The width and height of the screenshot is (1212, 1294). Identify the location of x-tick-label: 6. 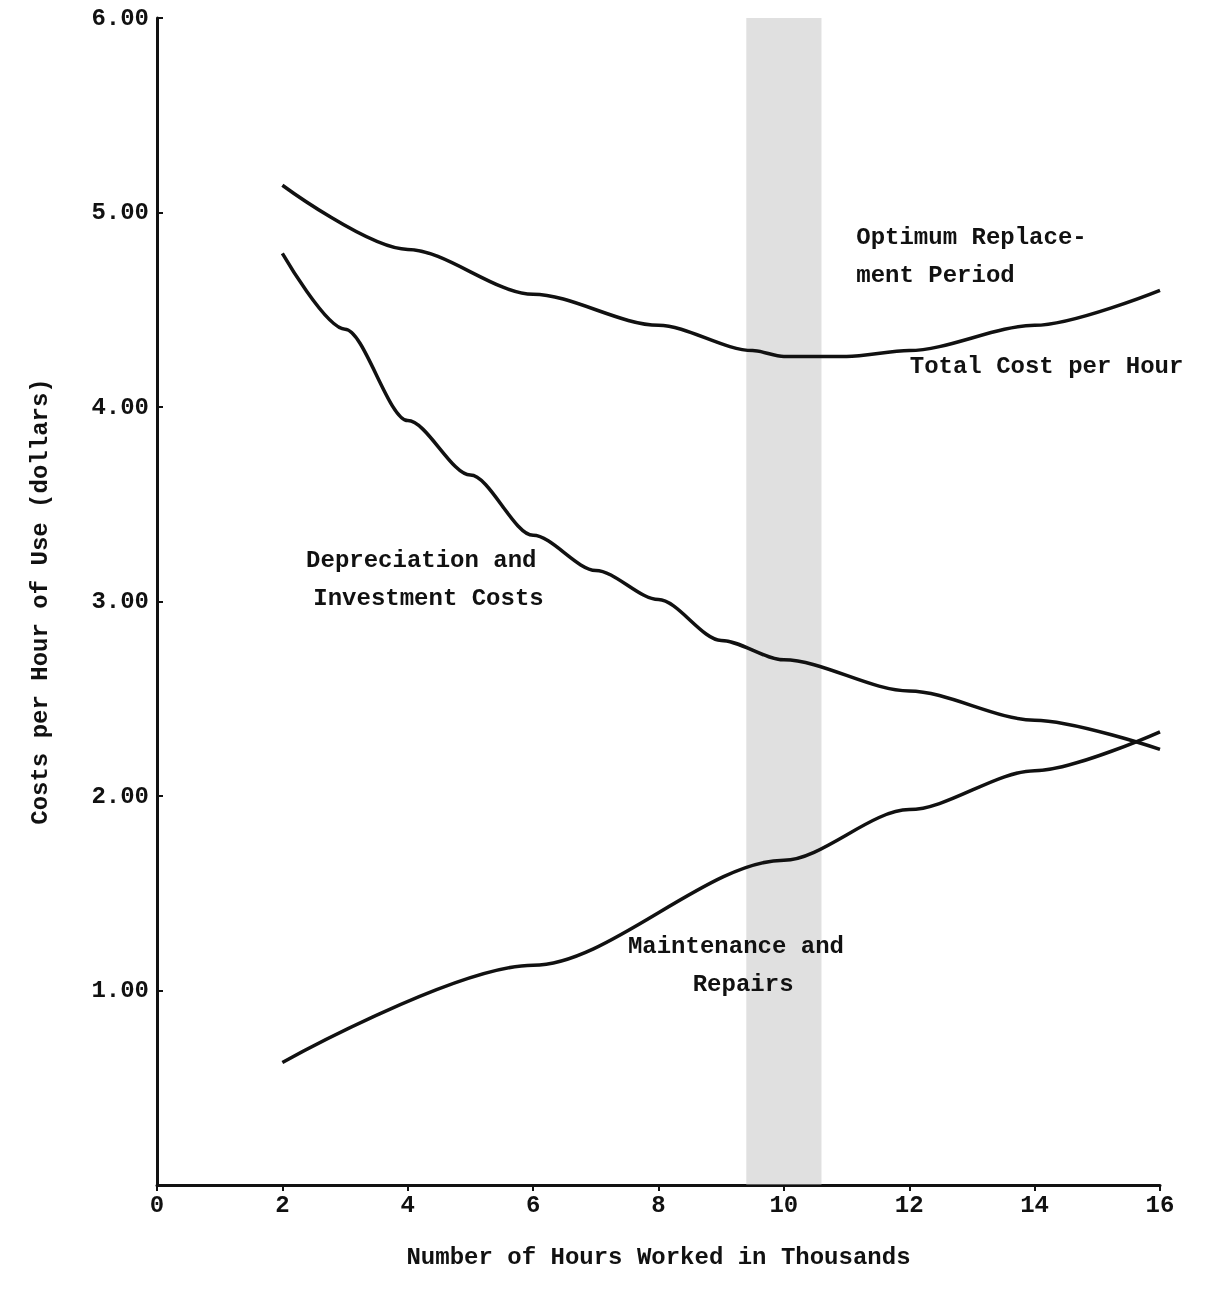
(533, 1205).